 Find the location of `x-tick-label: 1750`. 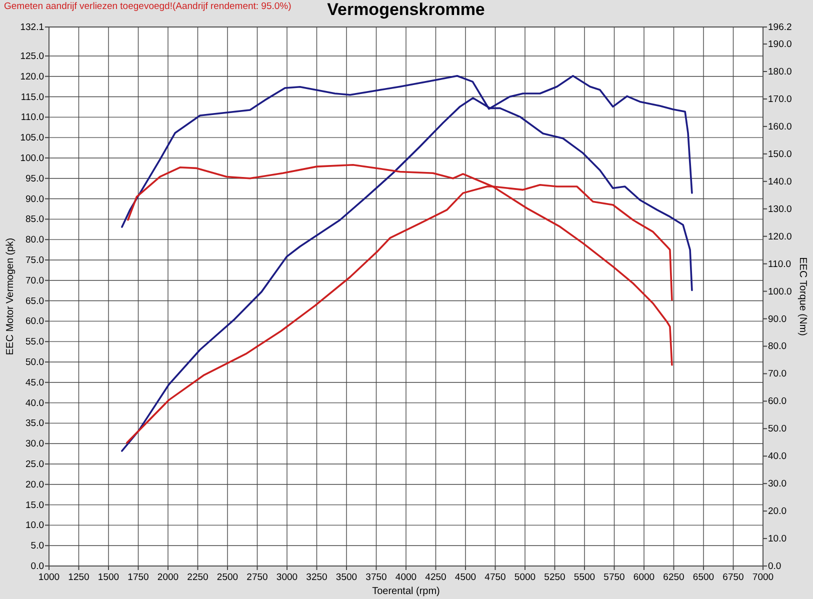

x-tick-label: 1750 is located at coordinates (138, 577).